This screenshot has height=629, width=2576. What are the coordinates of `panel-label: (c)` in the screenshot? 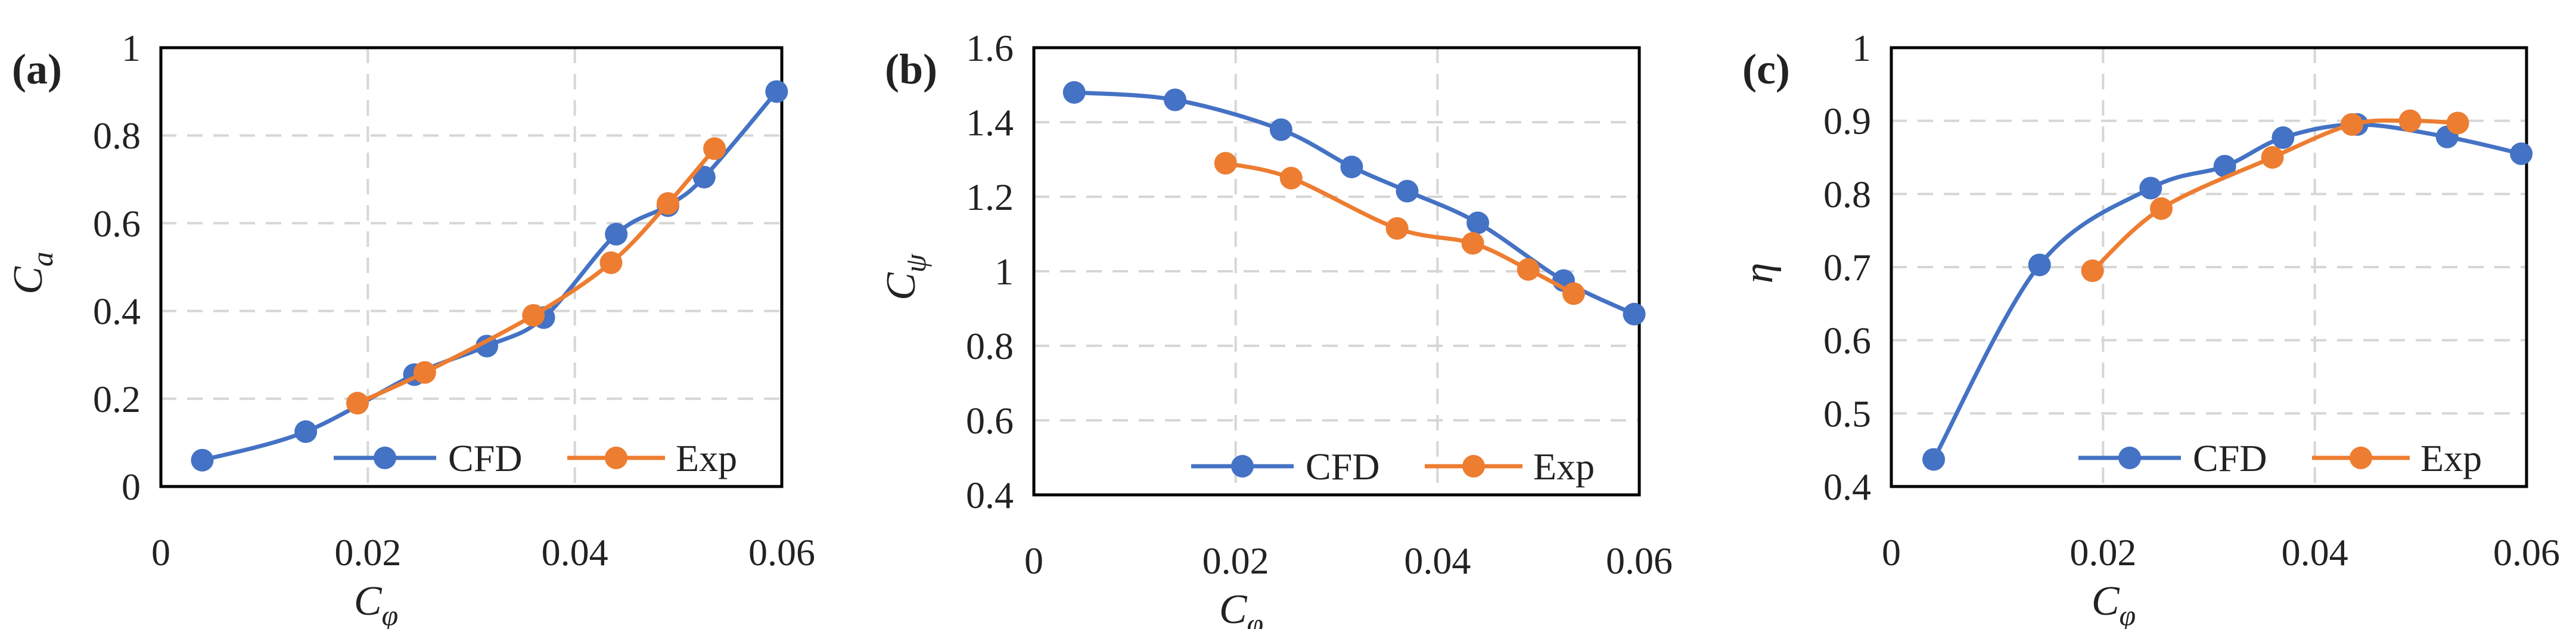 It's located at (1766, 69).